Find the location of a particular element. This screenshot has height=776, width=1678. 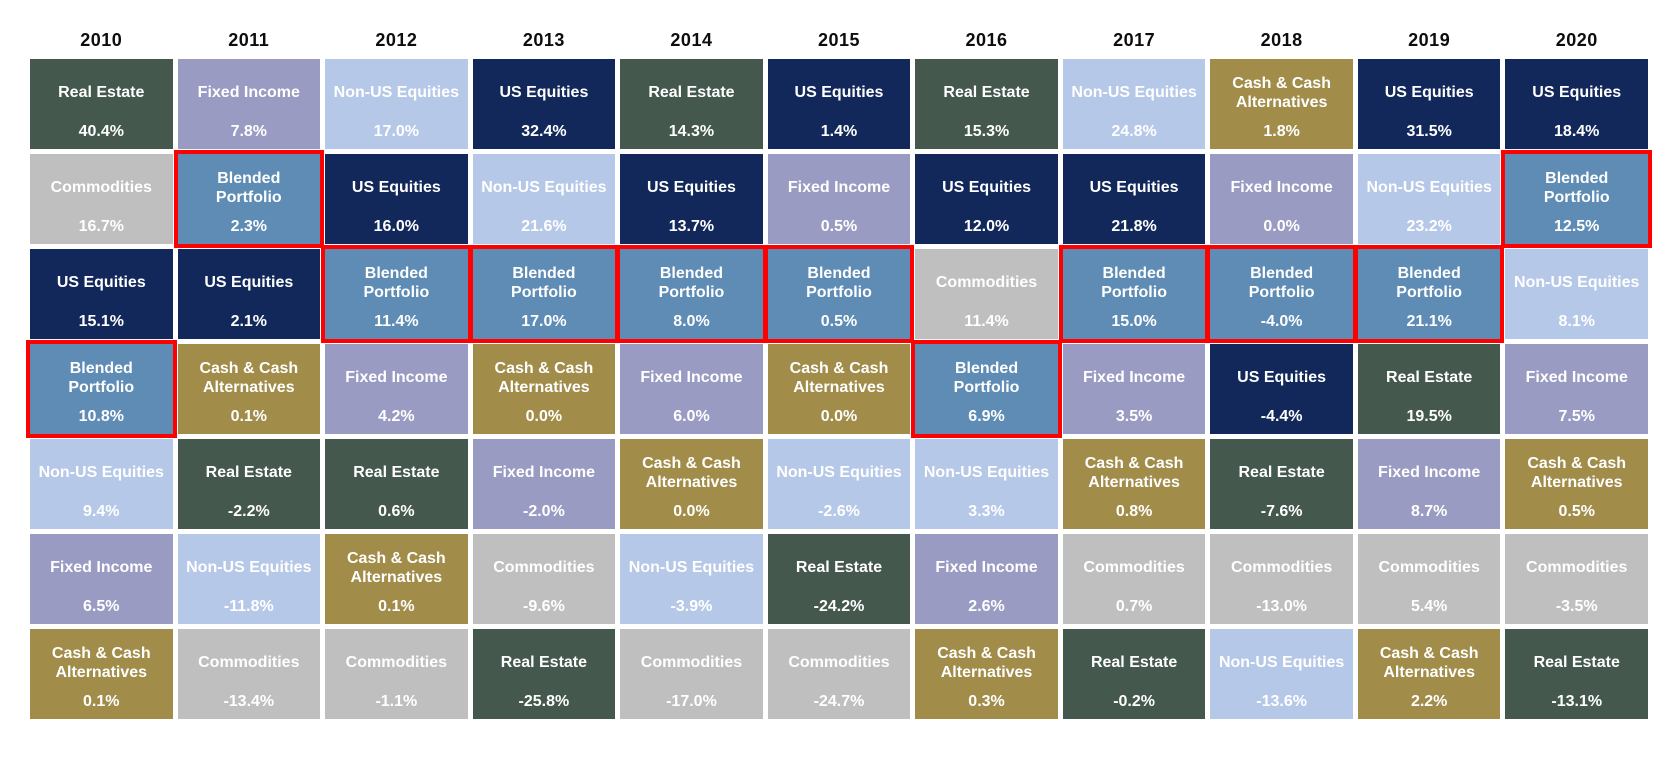

asset-cell-blended: Blended Portfolio 0.5% is located at coordinates (839, 294).